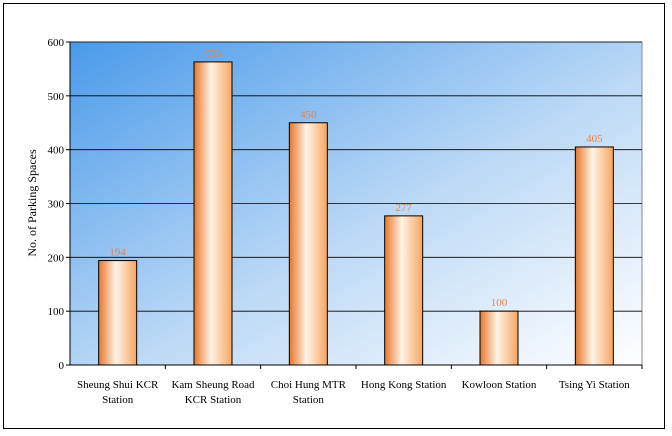  I want to click on y-tick-label: 400, so click(56, 151).